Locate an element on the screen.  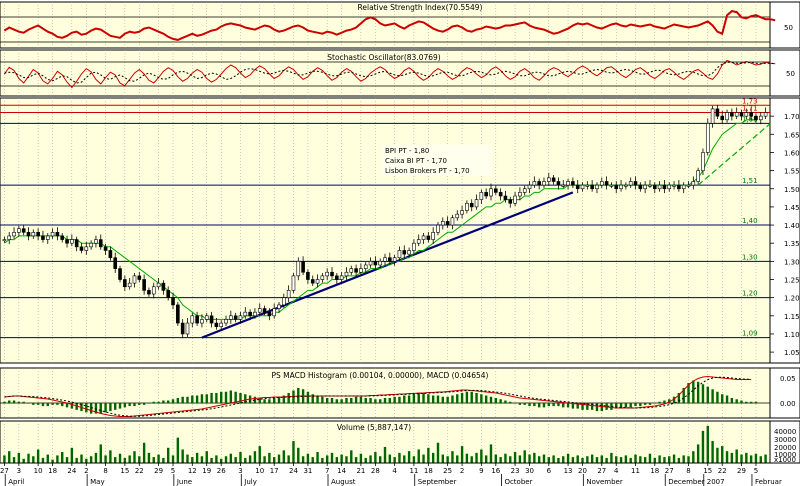
price-level-label: 1,51 is located at coordinates (750, 181).